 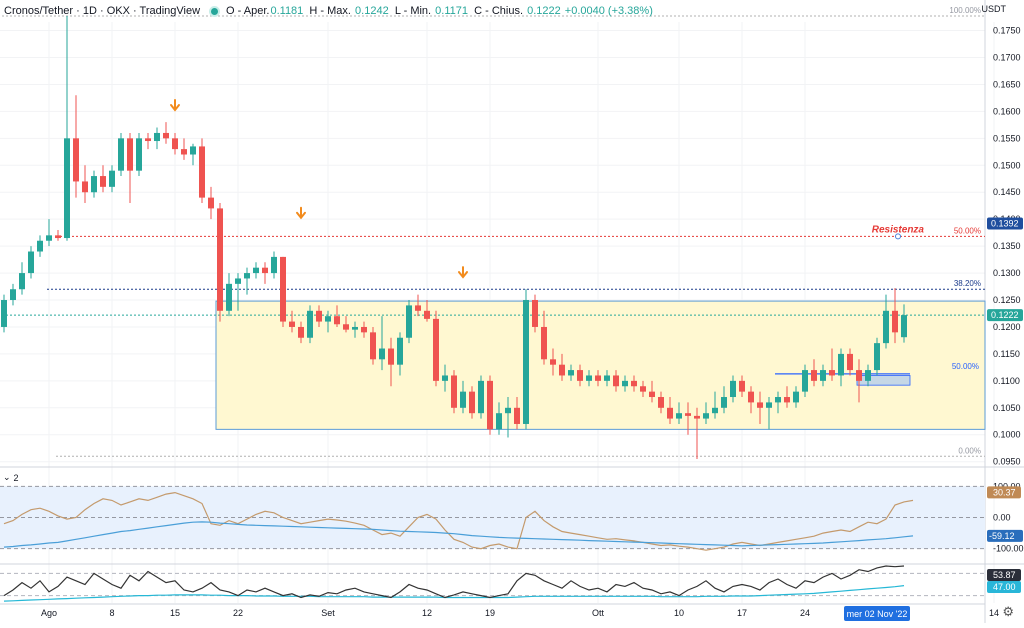 What do you see at coordinates (1007, 273) in the screenshot?
I see `price-tick: 0.1300` at bounding box center [1007, 273].